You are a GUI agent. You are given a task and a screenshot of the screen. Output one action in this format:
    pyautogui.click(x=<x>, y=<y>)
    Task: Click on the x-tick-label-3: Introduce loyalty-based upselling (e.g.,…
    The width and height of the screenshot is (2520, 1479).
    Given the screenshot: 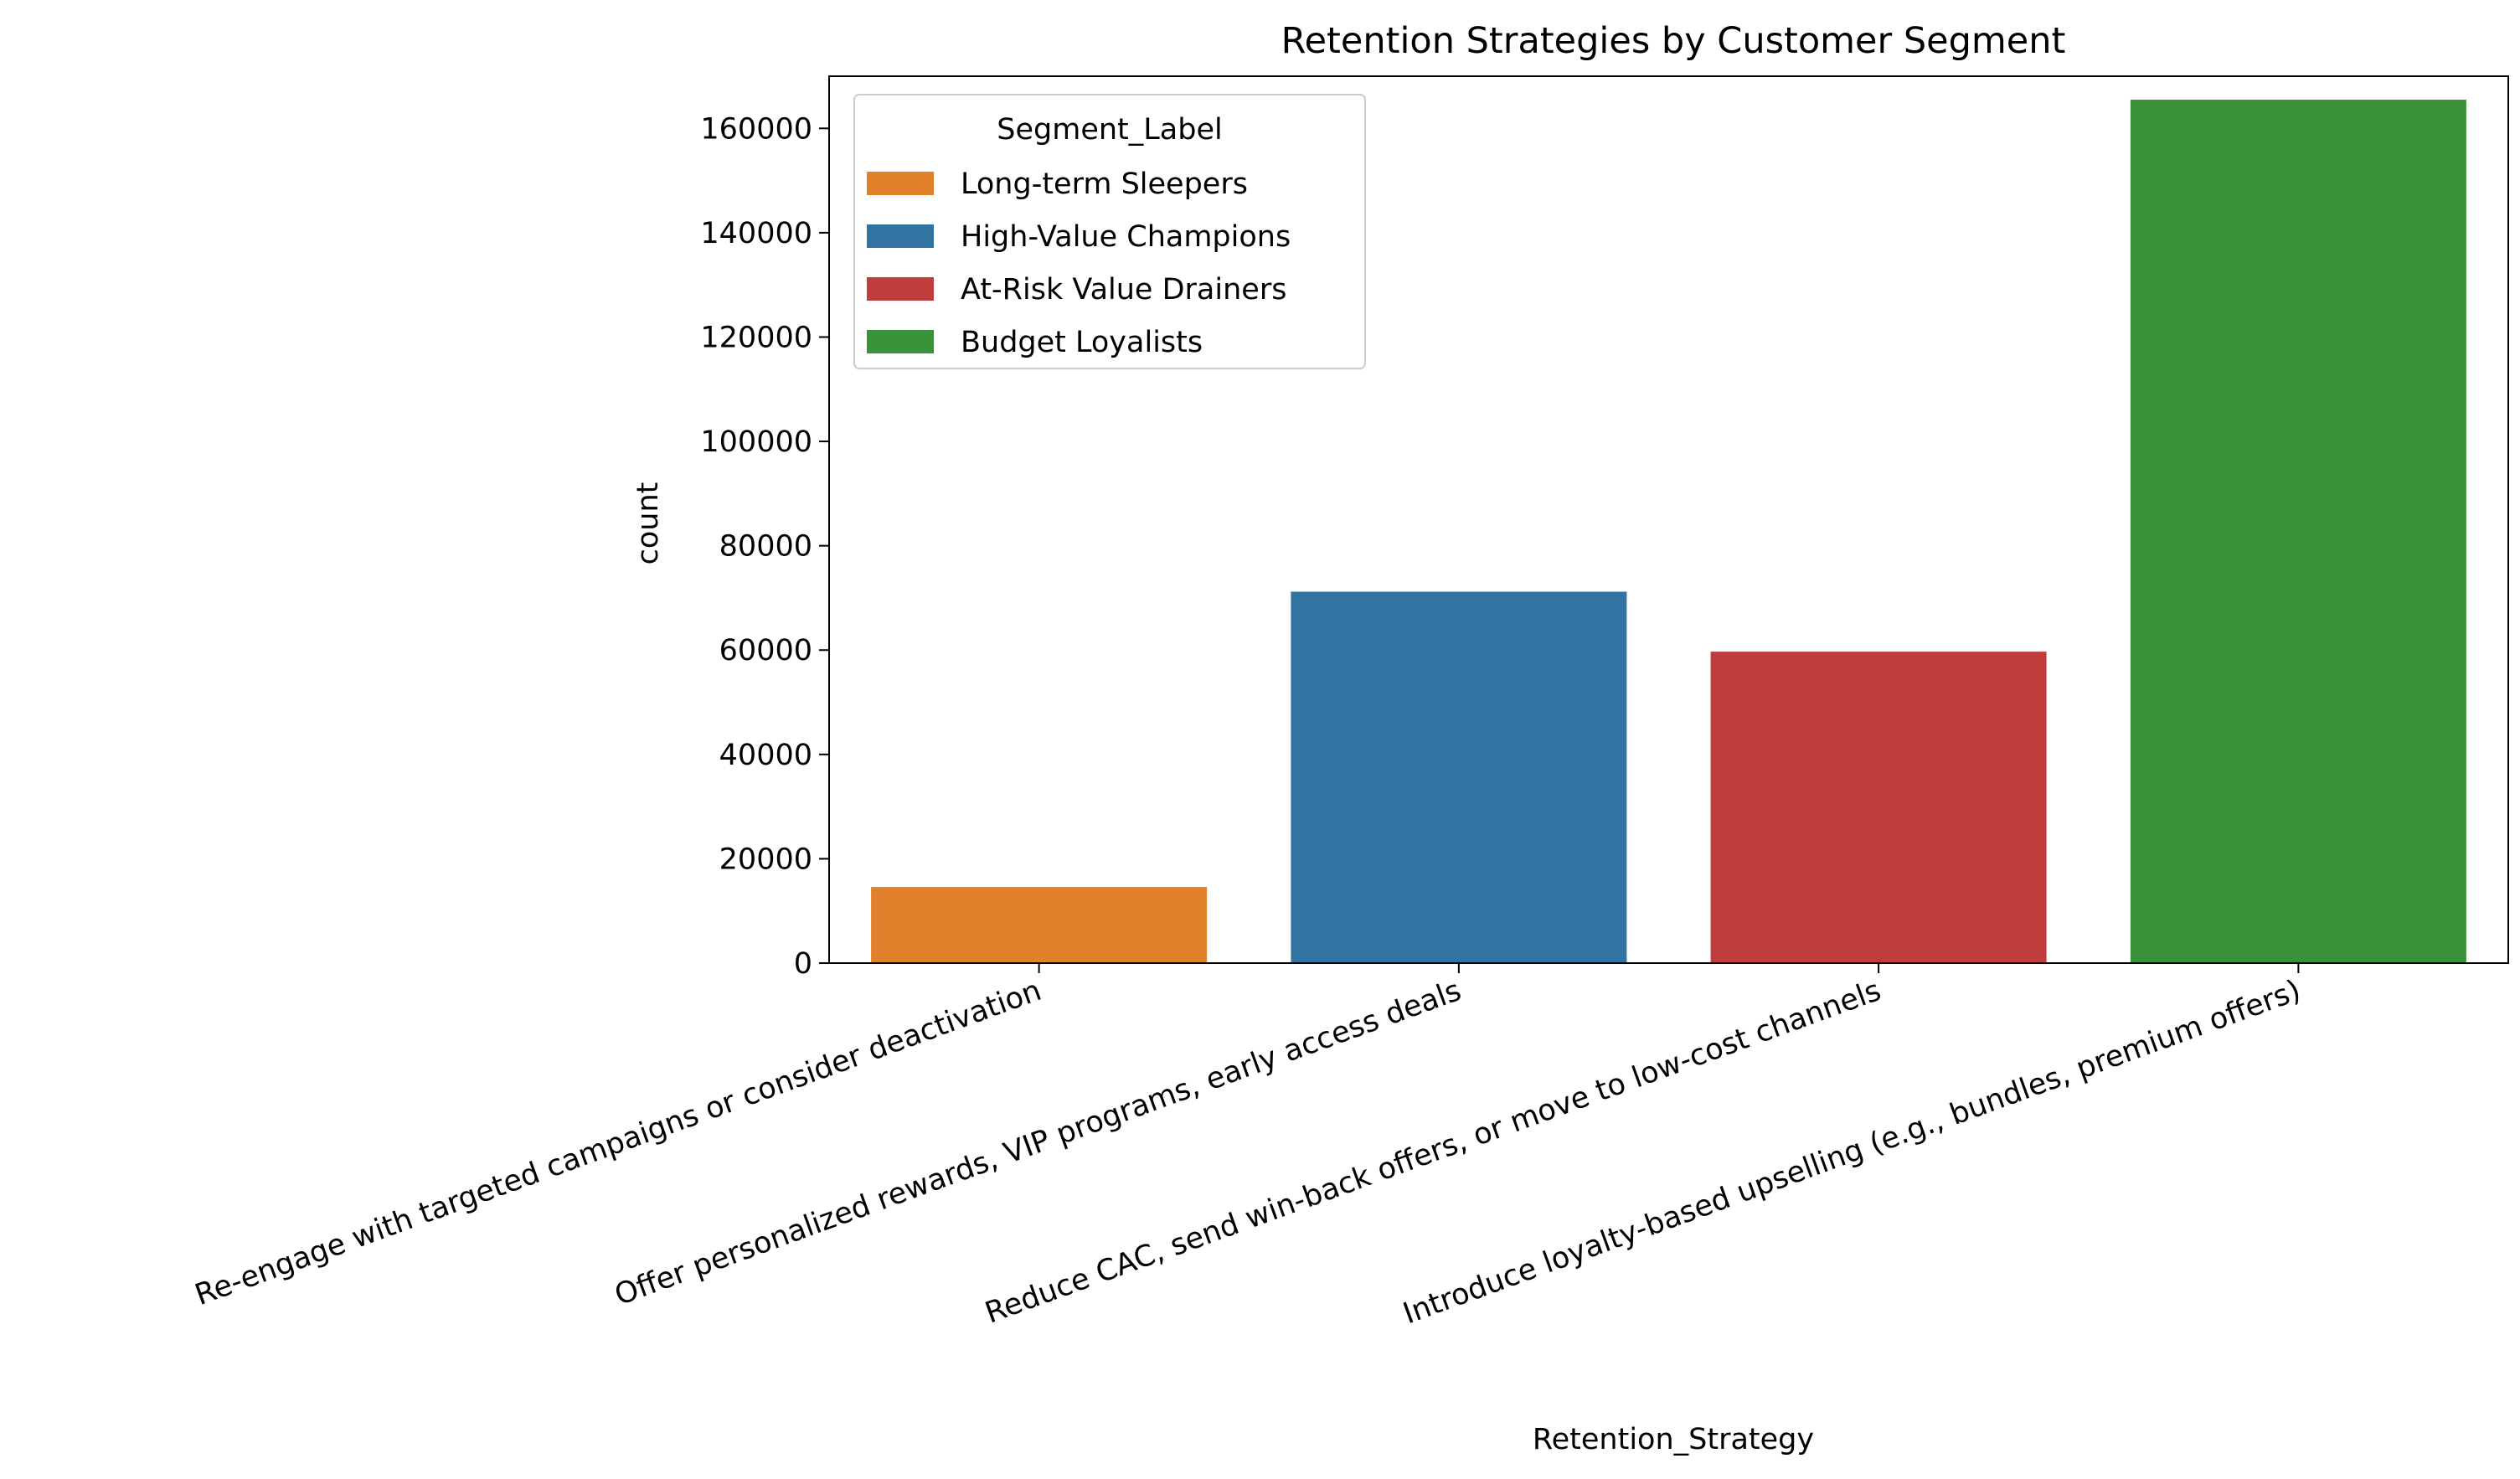 What is the action you would take?
    pyautogui.click(x=1852, y=1152)
    